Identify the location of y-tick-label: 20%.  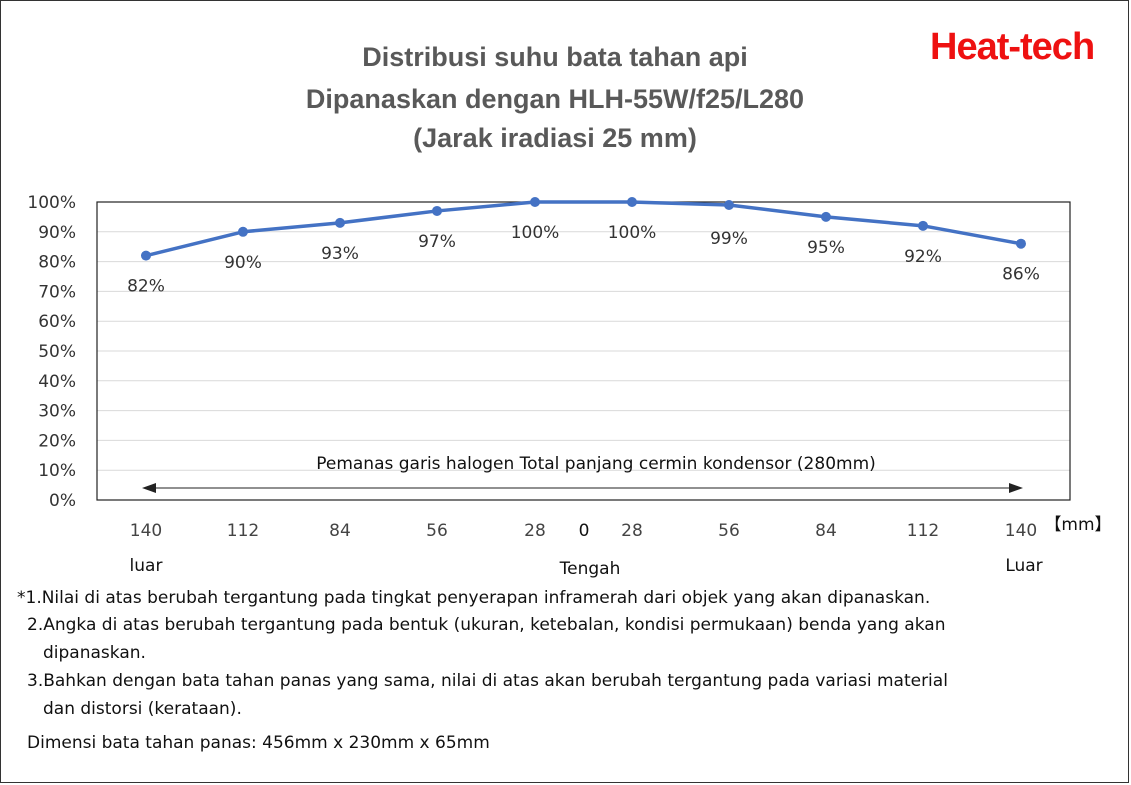
(57, 441).